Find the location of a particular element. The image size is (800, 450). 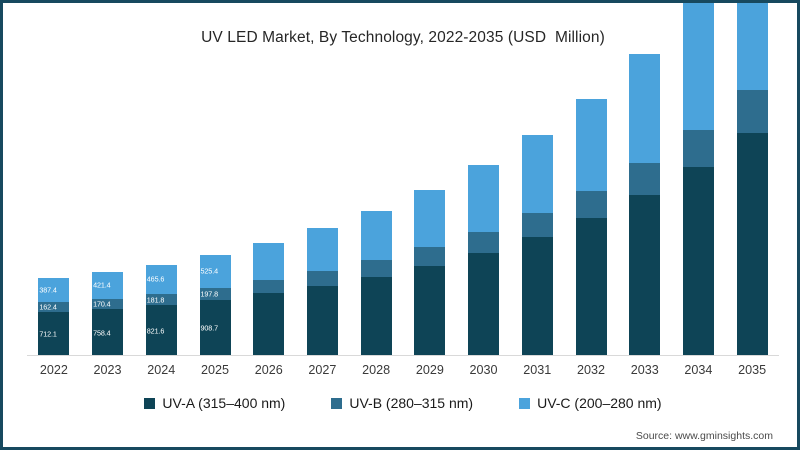

bar-group: 1665.0339.01075.0 is located at coordinates (484, 260).